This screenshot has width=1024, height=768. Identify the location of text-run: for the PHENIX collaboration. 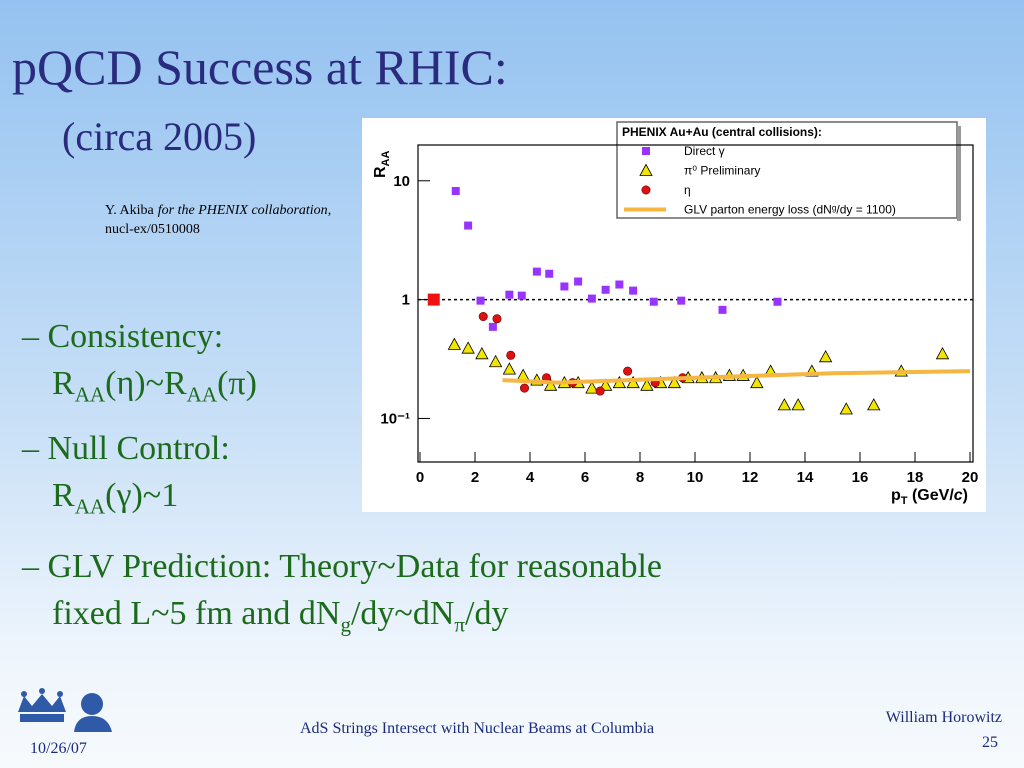
(242, 210).